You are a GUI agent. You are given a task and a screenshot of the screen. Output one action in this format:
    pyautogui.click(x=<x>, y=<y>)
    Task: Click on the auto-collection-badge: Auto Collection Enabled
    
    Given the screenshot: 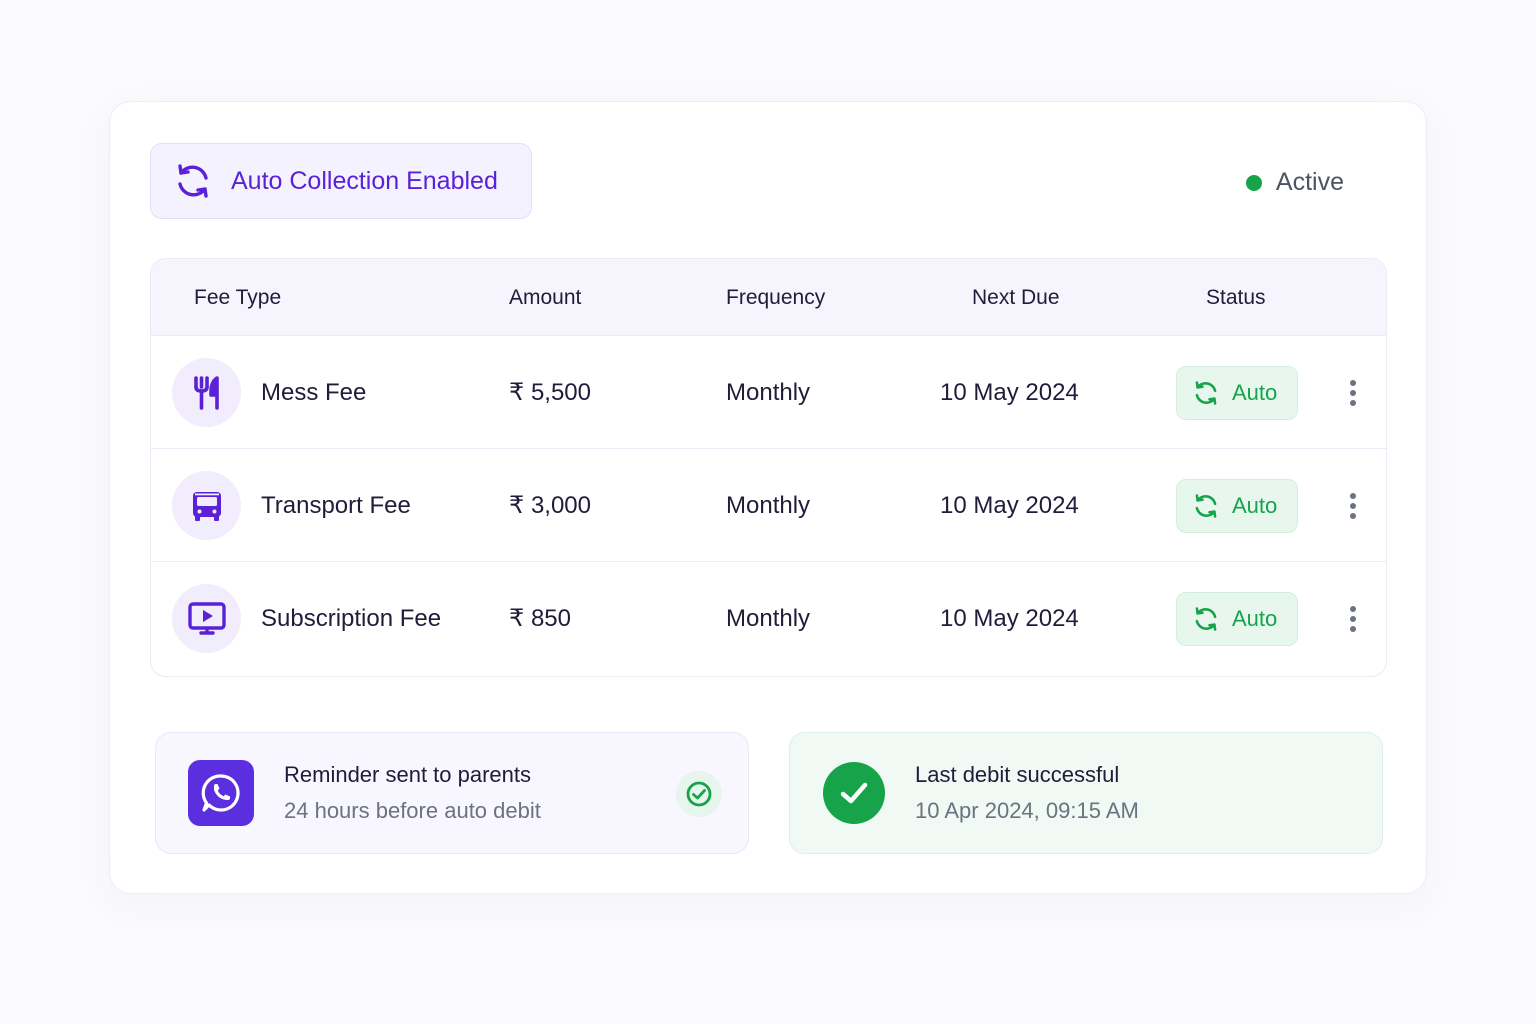 What is the action you would take?
    pyautogui.click(x=341, y=181)
    